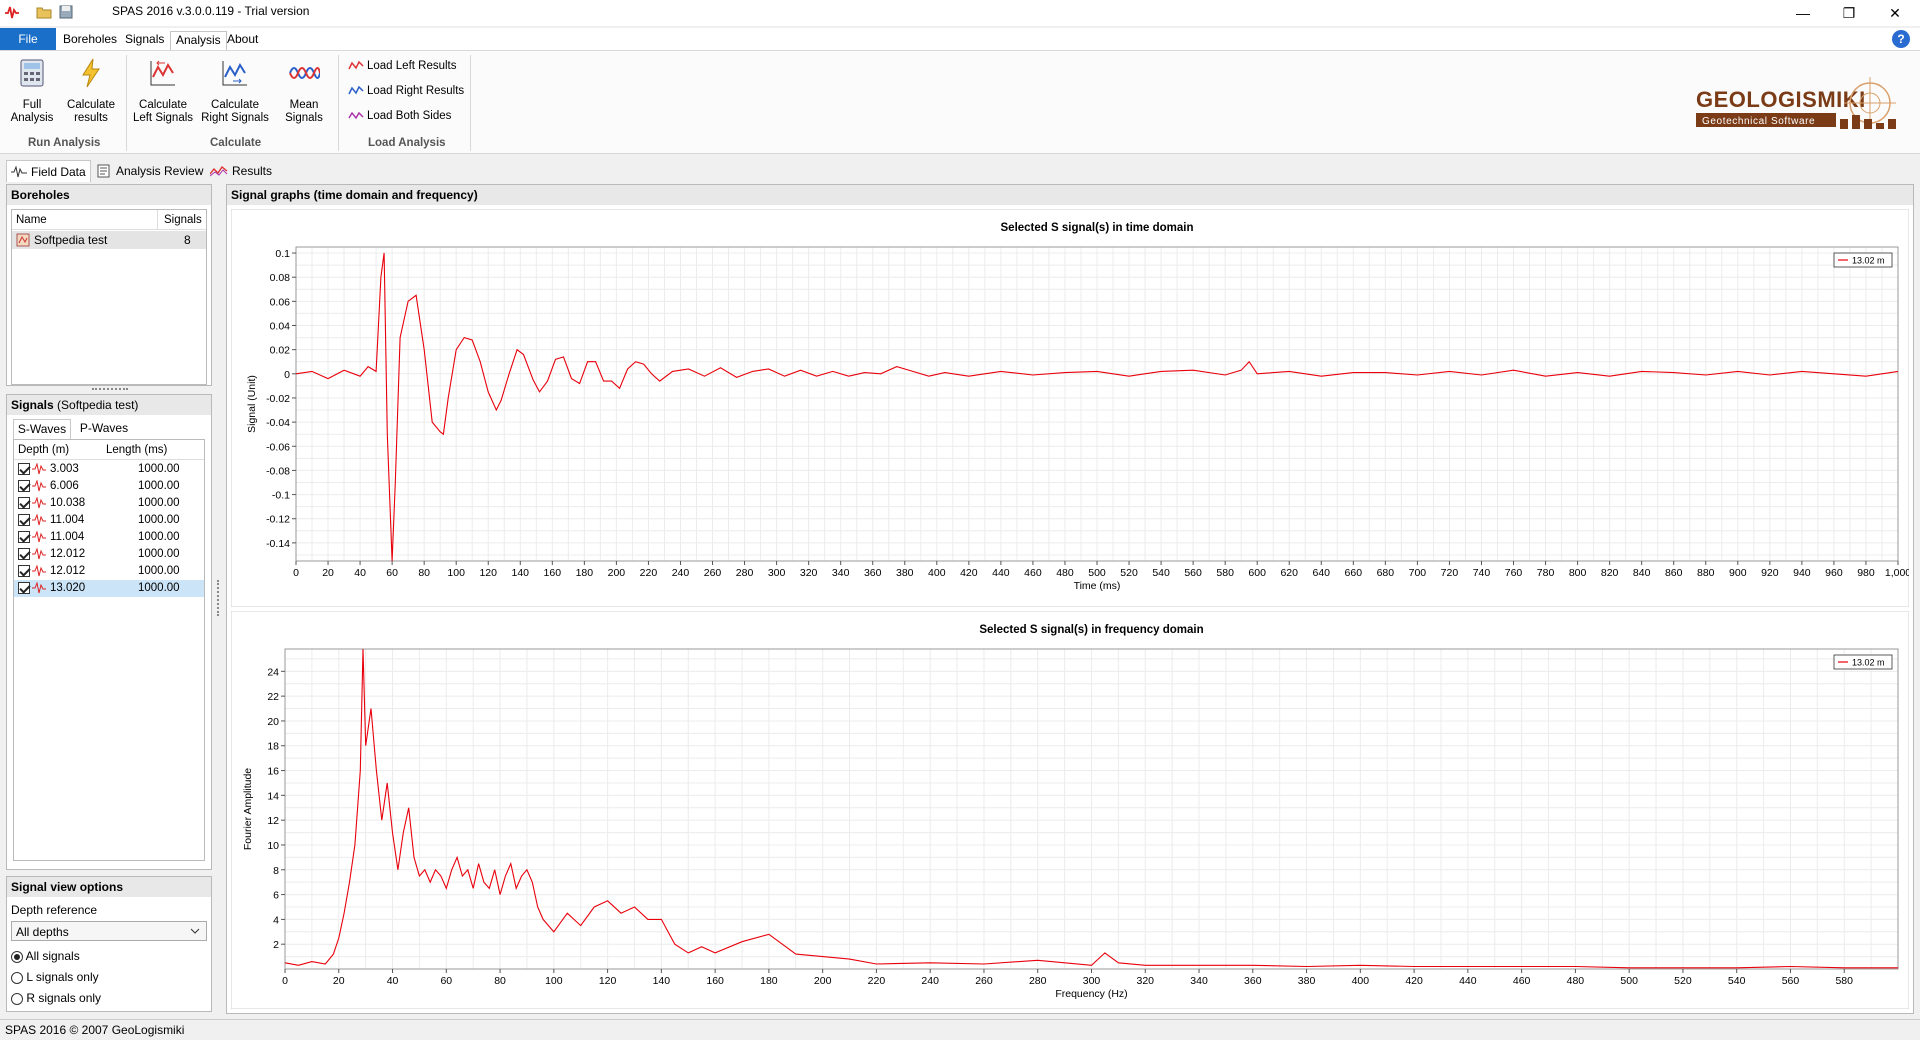 Image resolution: width=1920 pixels, height=1040 pixels. I want to click on tab-analysis-review-label: Analysis Review, so click(160, 171).